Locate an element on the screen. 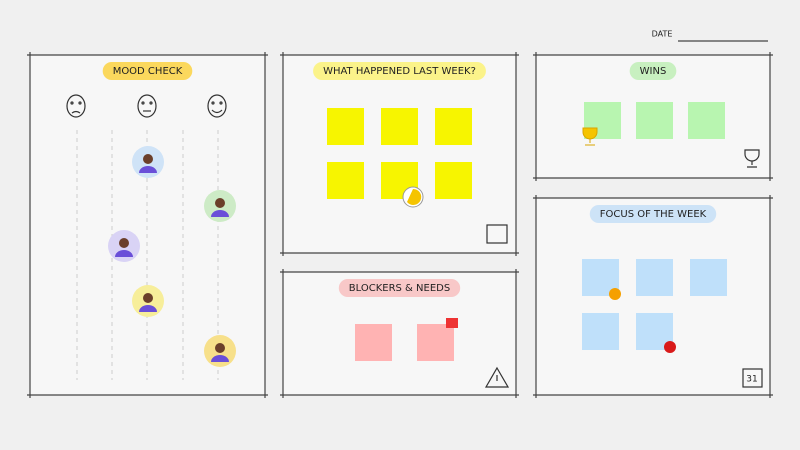 Image resolution: width=800 pixels, height=450 pixels. panel-title: BLOCKERS & NEEDS is located at coordinates (399, 288).